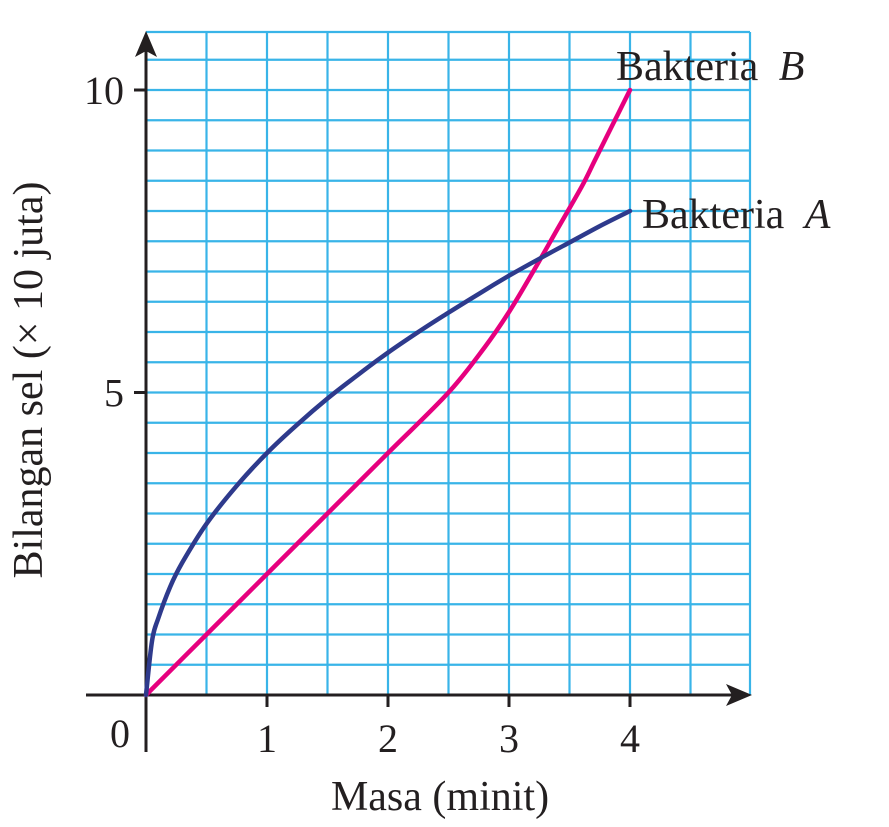 This screenshot has height=827, width=889. I want to click on x-tick-label: 1, so click(267, 738).